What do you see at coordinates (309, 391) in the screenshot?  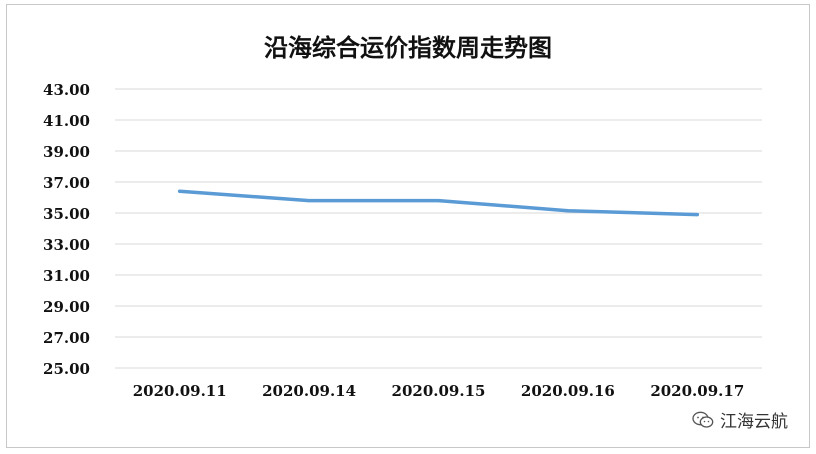 I see `x-tick-label: 2020.09.14` at bounding box center [309, 391].